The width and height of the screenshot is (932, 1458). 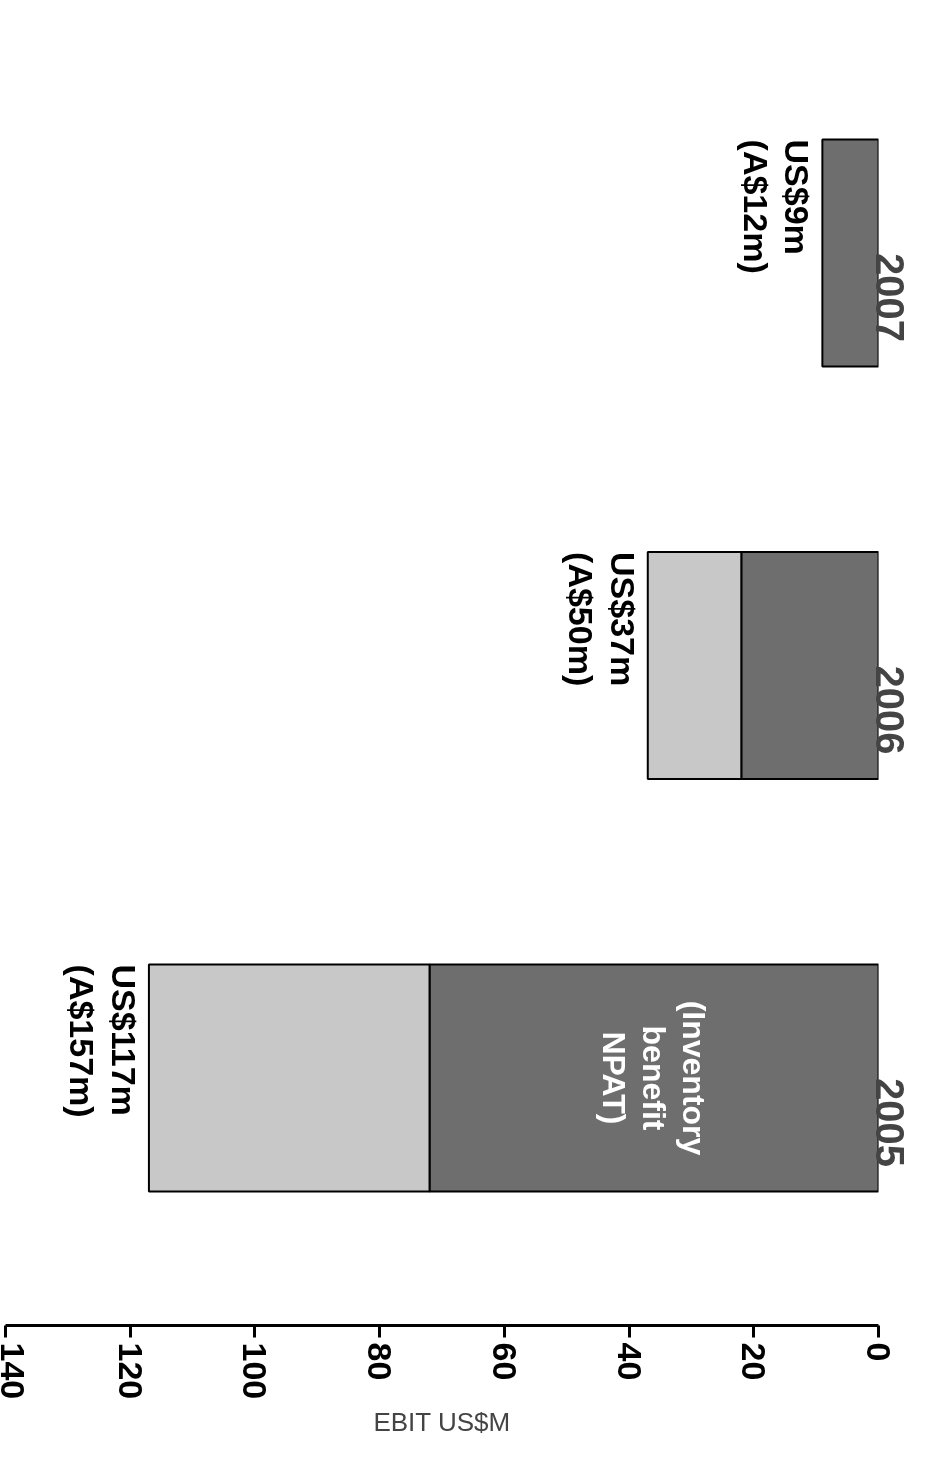 What do you see at coordinates (16, 1371) in the screenshot?
I see `x-tick-label: 140` at bounding box center [16, 1371].